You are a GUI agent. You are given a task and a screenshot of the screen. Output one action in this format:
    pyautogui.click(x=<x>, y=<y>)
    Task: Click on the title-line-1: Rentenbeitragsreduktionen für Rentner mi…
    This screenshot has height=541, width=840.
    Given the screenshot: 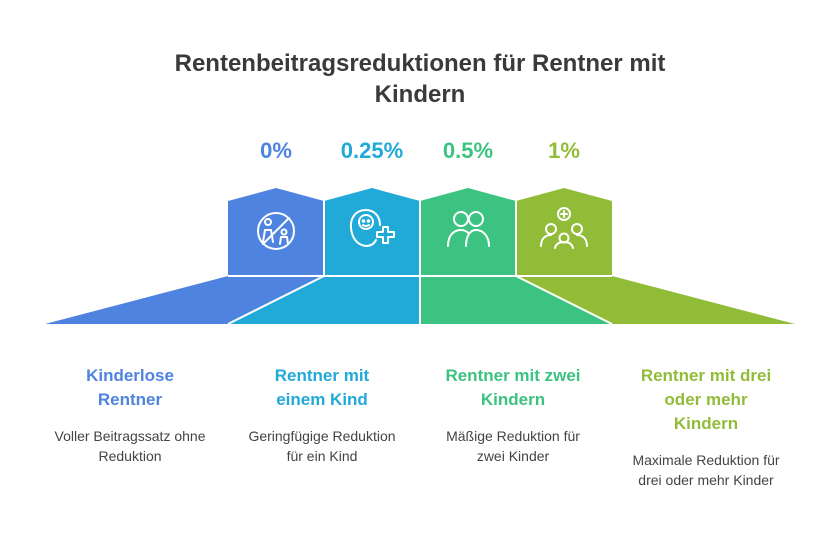 What is the action you would take?
    pyautogui.click(x=420, y=63)
    